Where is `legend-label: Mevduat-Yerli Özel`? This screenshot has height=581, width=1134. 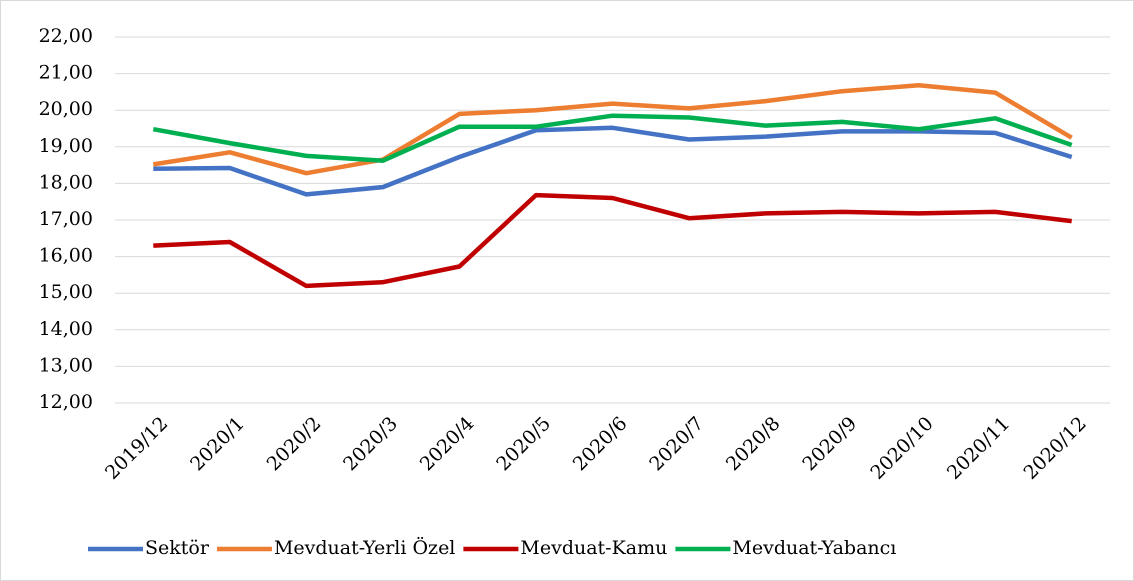
legend-label: Mevduat-Yerli Özel is located at coordinates (364, 547).